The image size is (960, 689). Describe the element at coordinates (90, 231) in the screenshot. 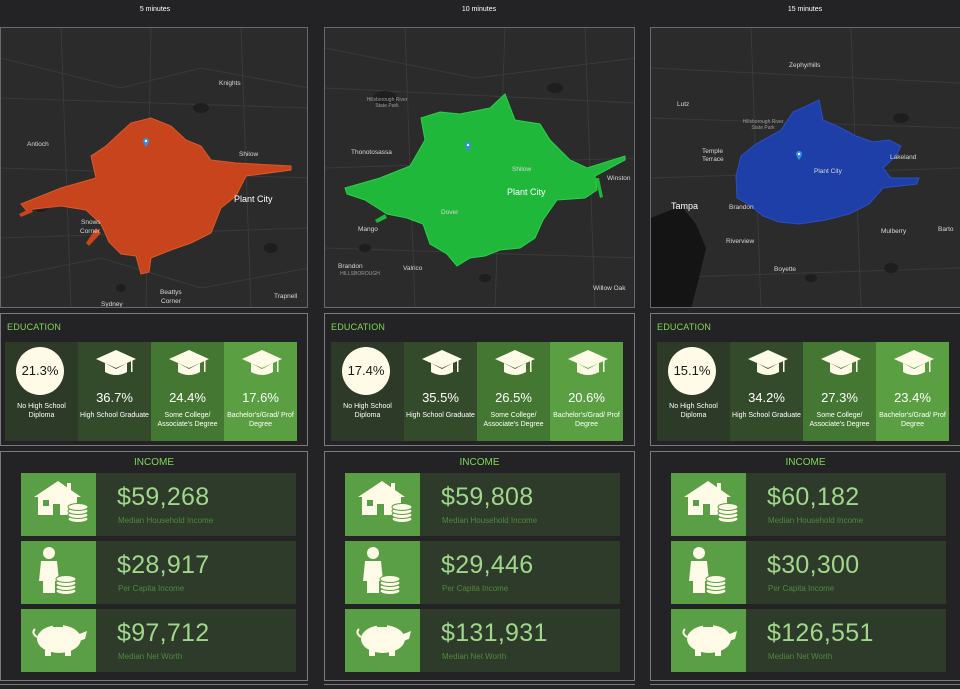

I see `map-place-label: Corner` at that location.